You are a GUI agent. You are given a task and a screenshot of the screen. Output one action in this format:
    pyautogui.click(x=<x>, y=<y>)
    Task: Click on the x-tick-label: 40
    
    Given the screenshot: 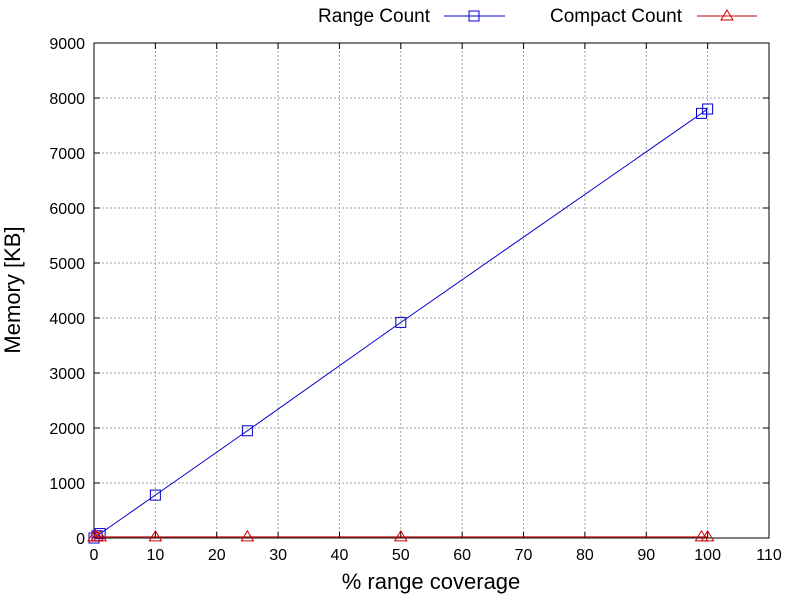 What is the action you would take?
    pyautogui.click(x=340, y=555)
    